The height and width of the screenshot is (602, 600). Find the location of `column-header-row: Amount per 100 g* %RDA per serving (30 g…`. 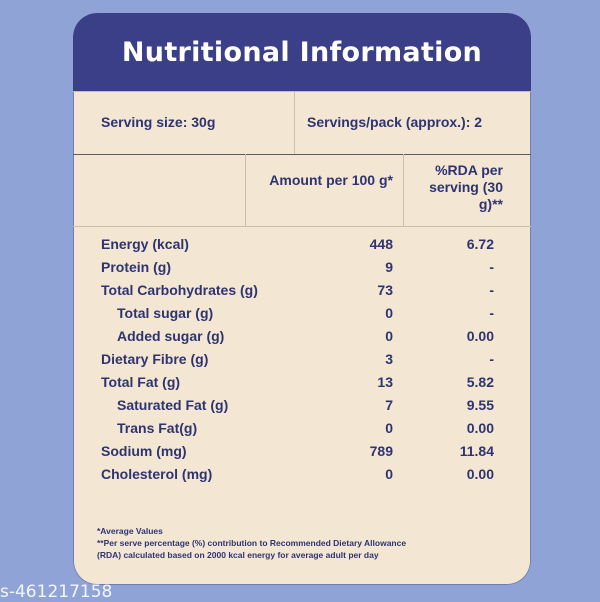

column-header-row: Amount per 100 g* %RDA per serving (30 g… is located at coordinates (302, 190).